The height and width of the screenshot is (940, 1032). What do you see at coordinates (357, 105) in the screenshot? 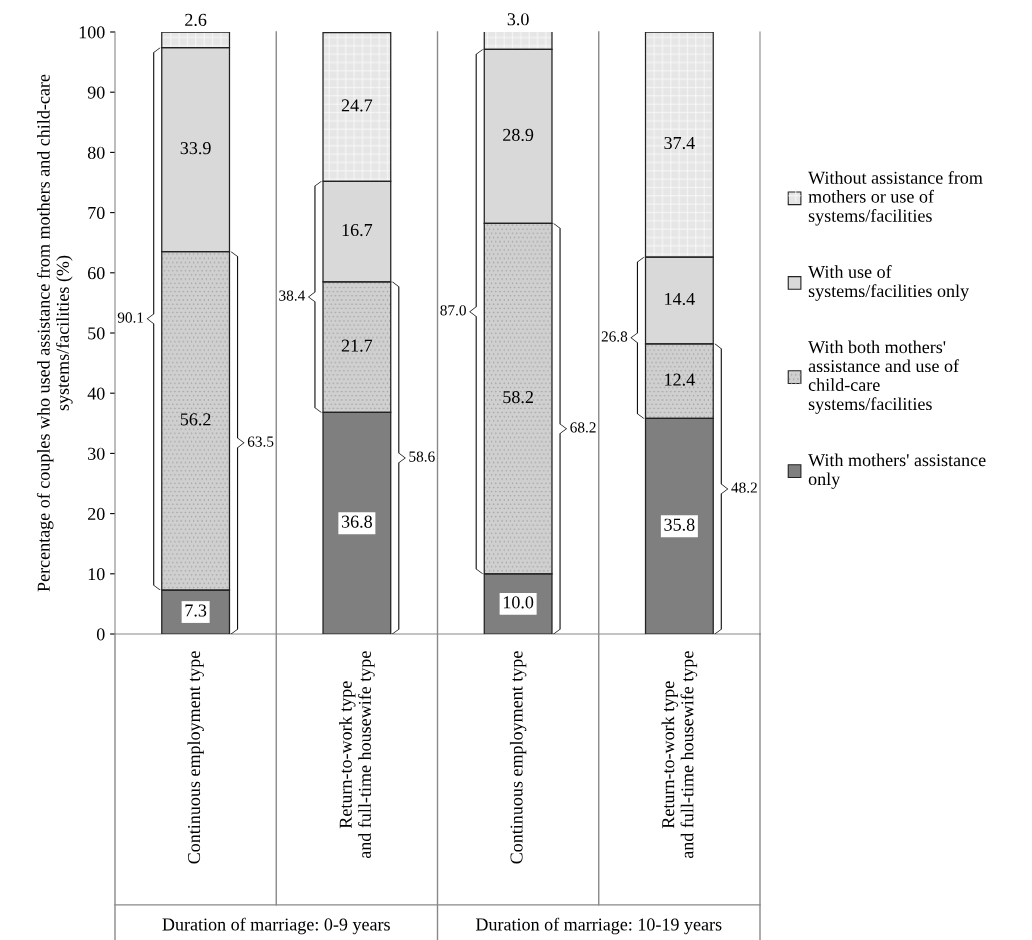
I see `data-label: 24.7` at bounding box center [357, 105].